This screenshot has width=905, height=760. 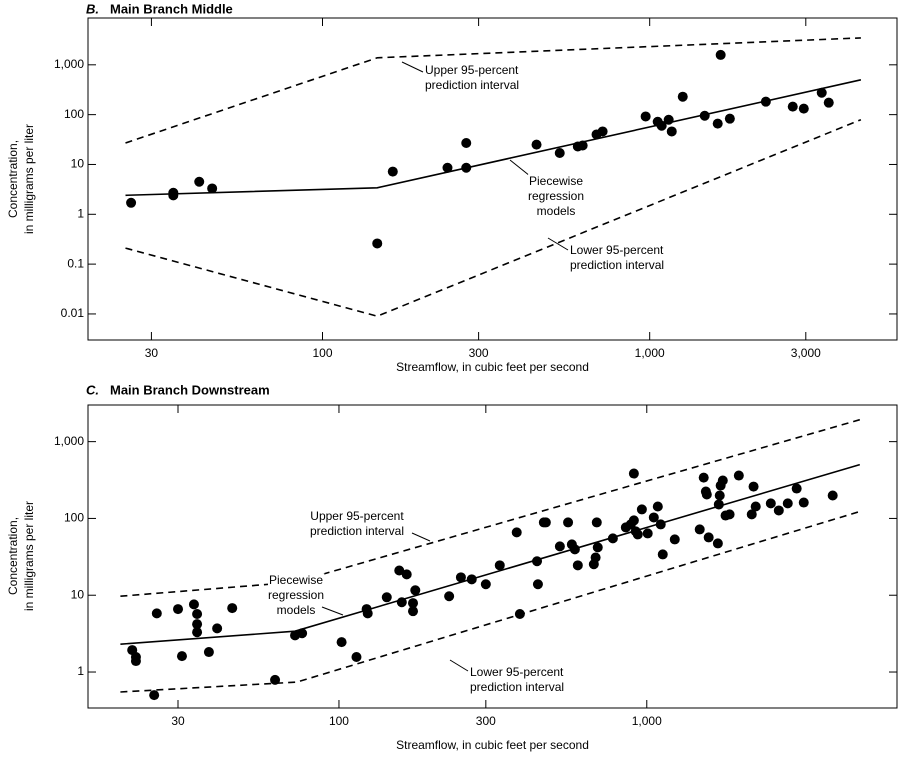 I want to click on annotation: regression, so click(x=556, y=196).